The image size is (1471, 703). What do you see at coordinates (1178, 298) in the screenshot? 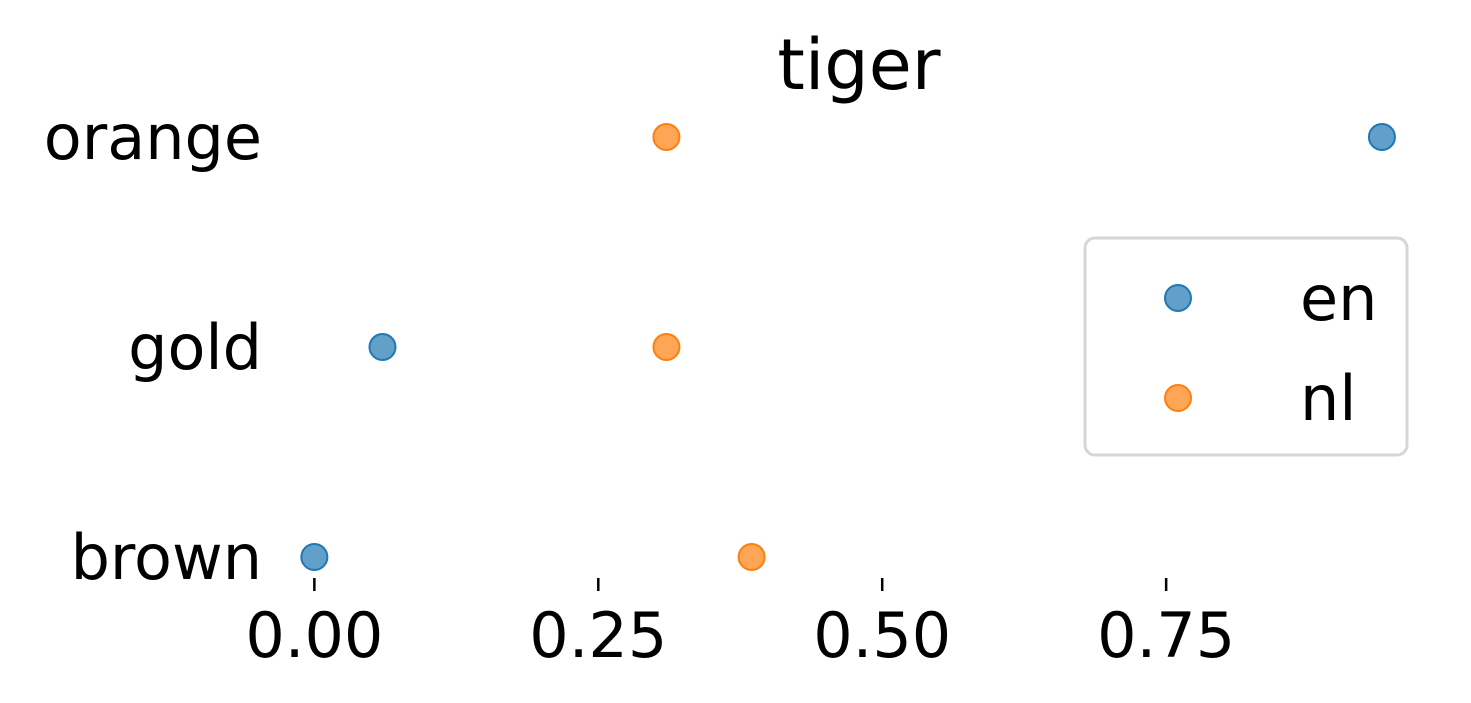
I see `legend-marker-en` at bounding box center [1178, 298].